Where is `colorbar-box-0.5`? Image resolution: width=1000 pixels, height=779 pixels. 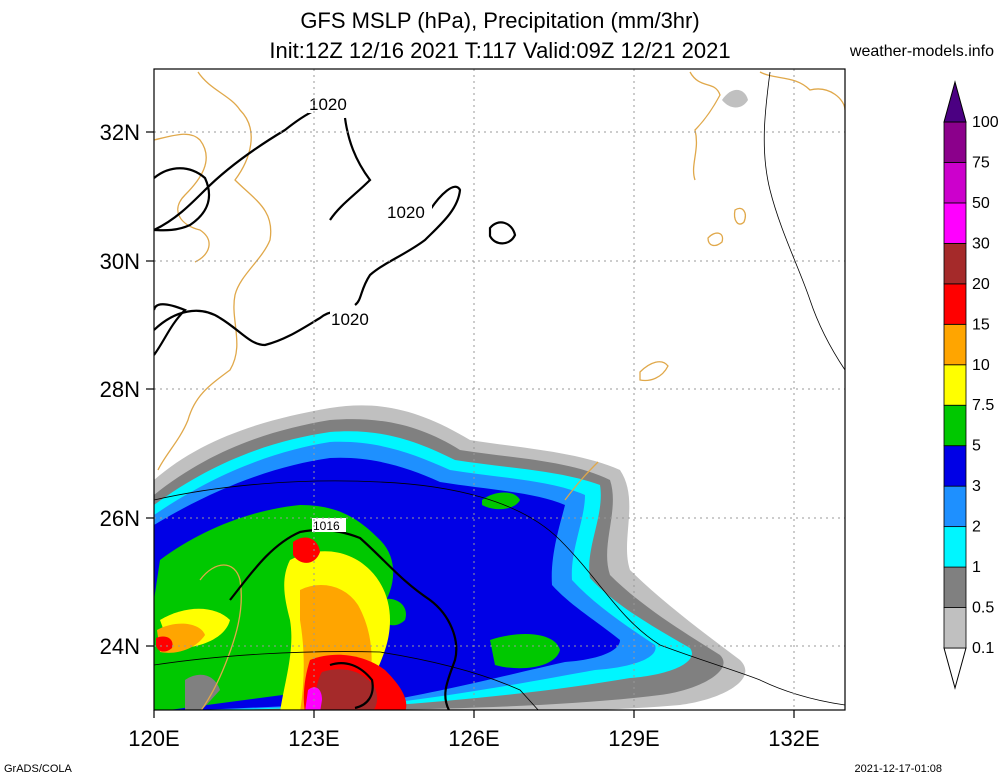 colorbar-box-0.5 is located at coordinates (955, 587).